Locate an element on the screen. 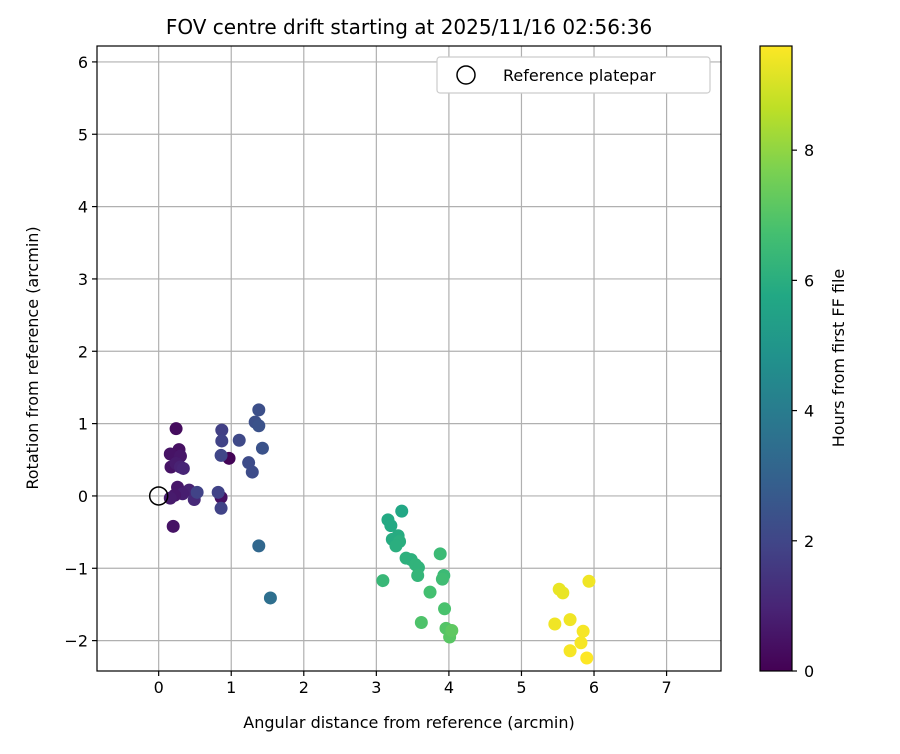 The image size is (900, 754). colorbar-tick-label: 4 is located at coordinates (809, 411).